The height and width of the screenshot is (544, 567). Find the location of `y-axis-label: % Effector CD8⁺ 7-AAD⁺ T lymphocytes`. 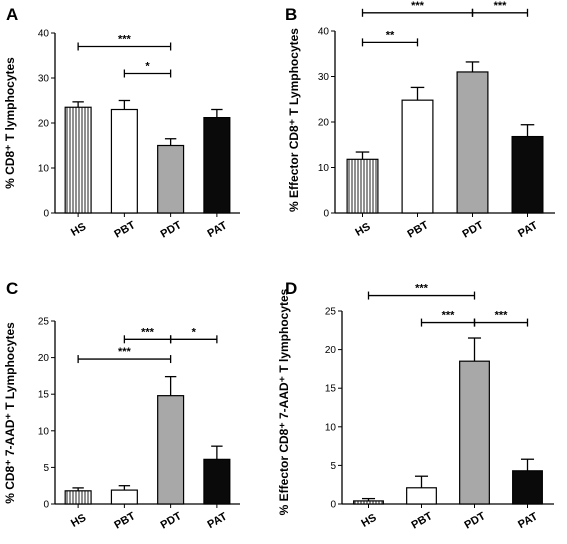

y-axis-label: % Effector CD8⁺ 7-AAD⁺ T lymphocytes is located at coordinates (284, 401).